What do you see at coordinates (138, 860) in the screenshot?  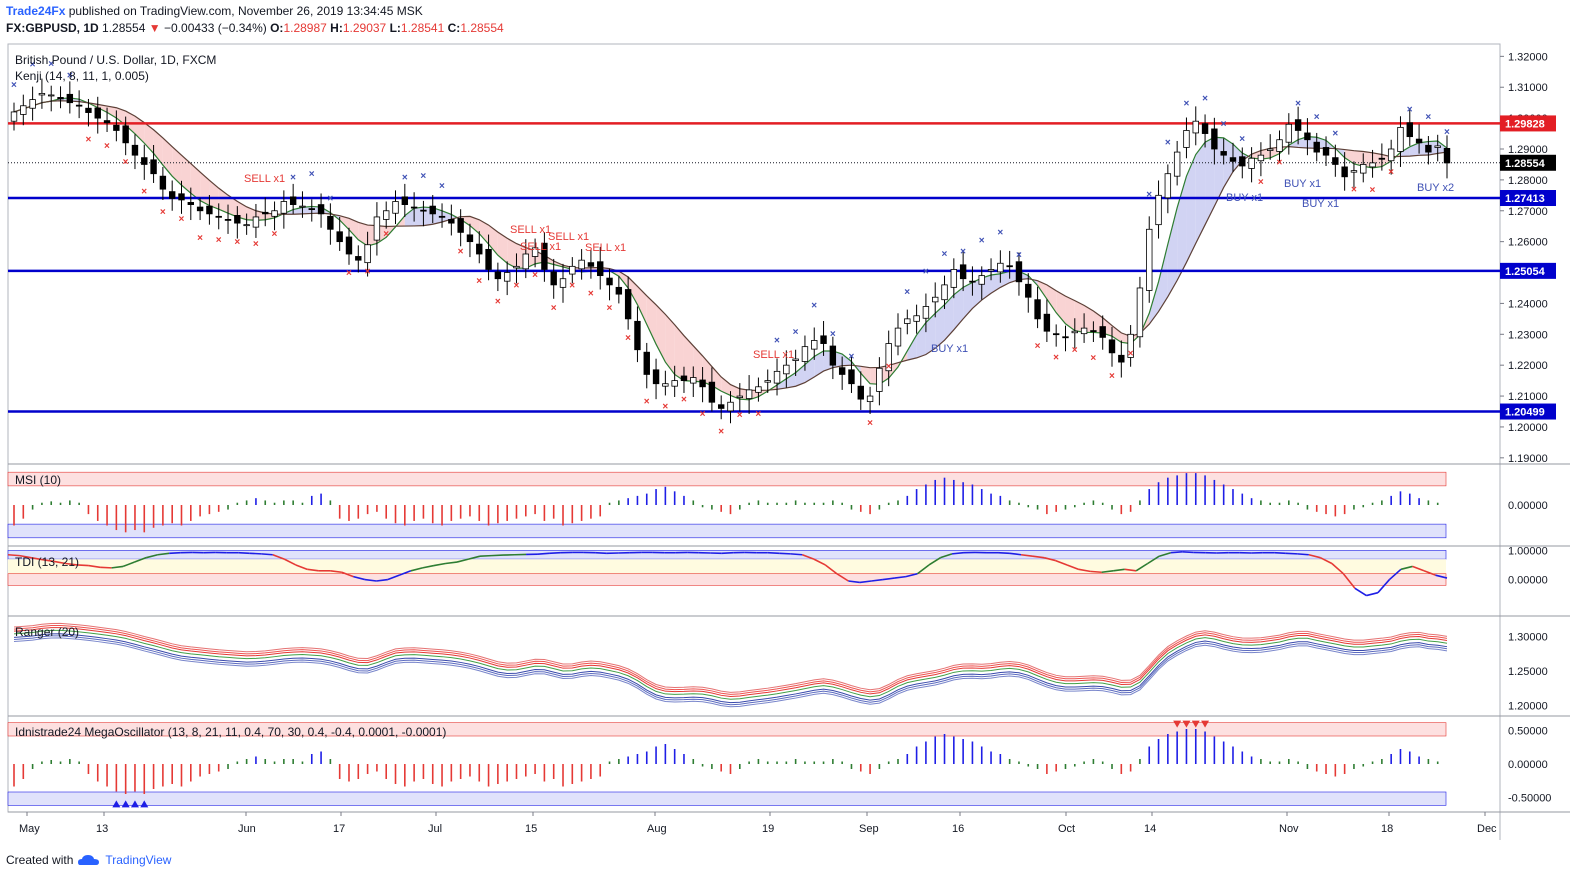 I see `tradingview-link: TradingView` at bounding box center [138, 860].